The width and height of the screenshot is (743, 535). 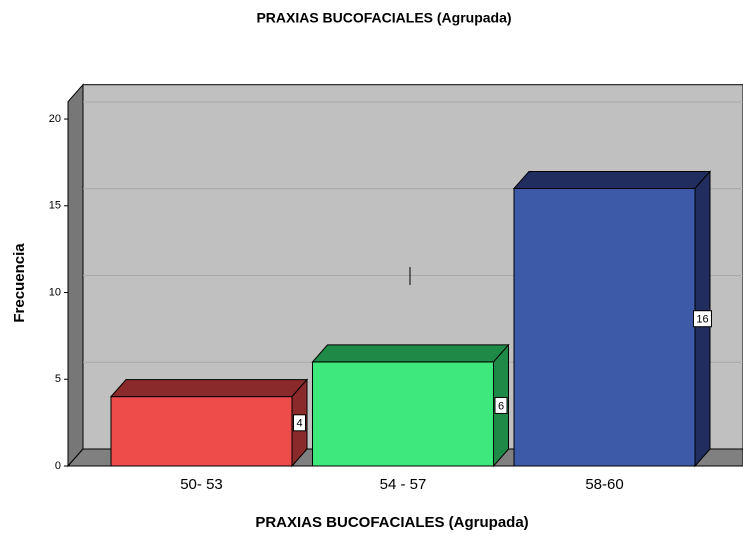 I want to click on value-label: 16, so click(x=702, y=320).